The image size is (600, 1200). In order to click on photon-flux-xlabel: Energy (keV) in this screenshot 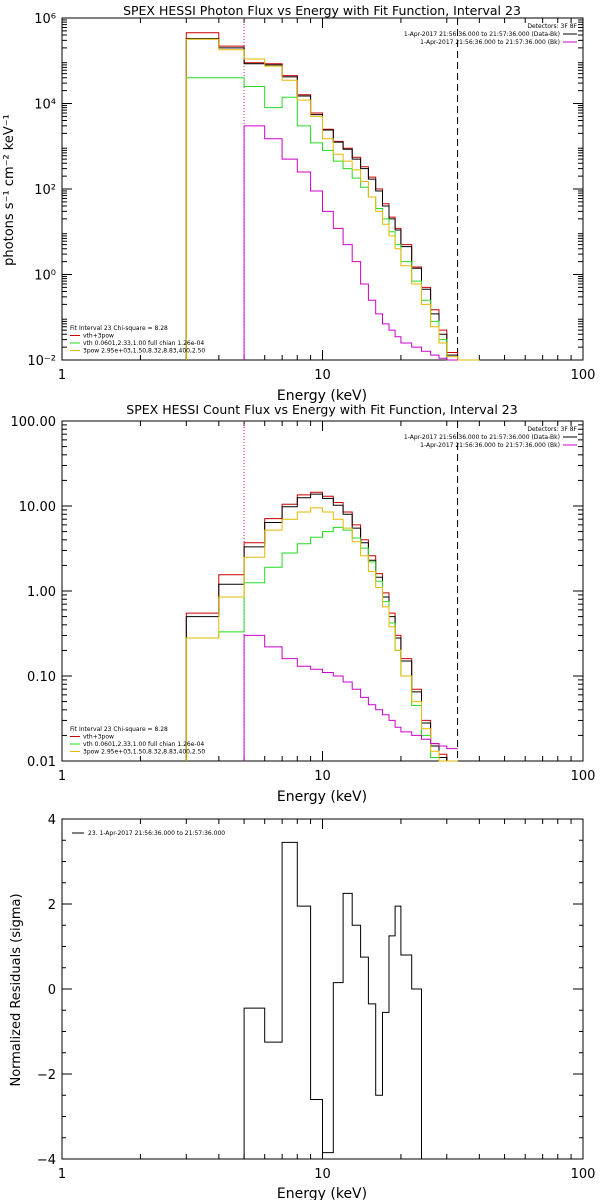, I will do `click(322, 396)`.